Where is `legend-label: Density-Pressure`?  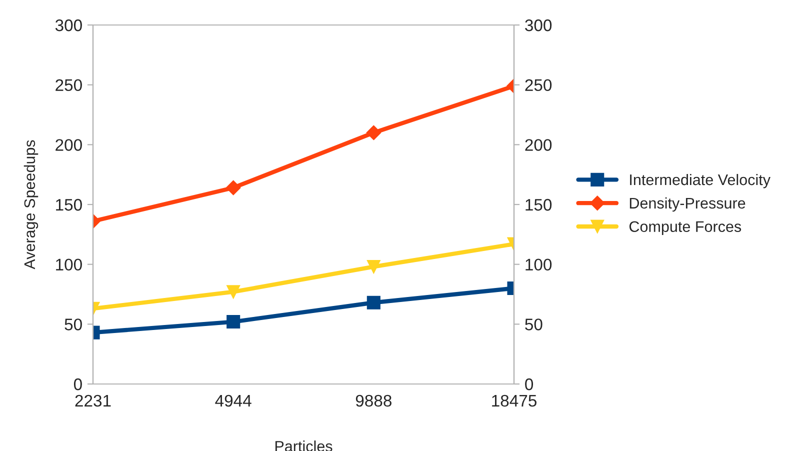
legend-label: Density-Pressure is located at coordinates (688, 204).